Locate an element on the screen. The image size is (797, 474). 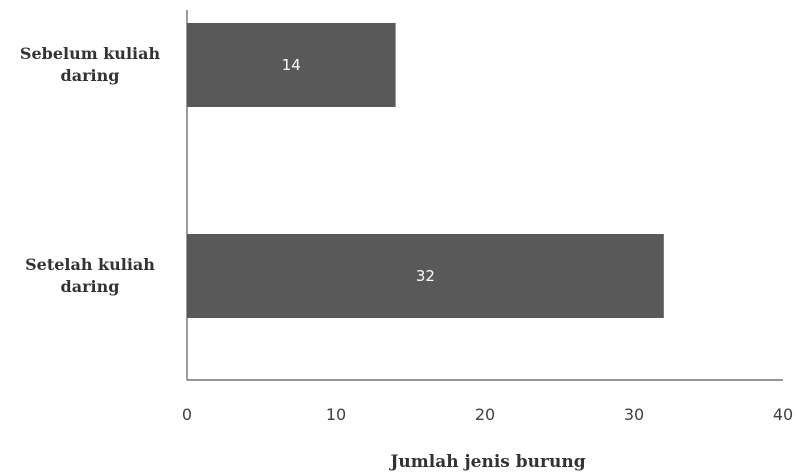
x-tick-labels: 0 10 20 30 40 is located at coordinates (487, 414).